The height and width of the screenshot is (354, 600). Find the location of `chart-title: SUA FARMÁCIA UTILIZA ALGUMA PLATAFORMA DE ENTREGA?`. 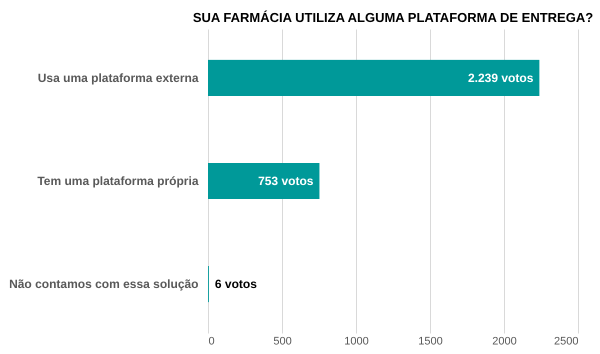

chart-title: SUA FARMÁCIA UTILIZA ALGUMA PLATAFORMA DE ENTREGA? is located at coordinates (393, 17).